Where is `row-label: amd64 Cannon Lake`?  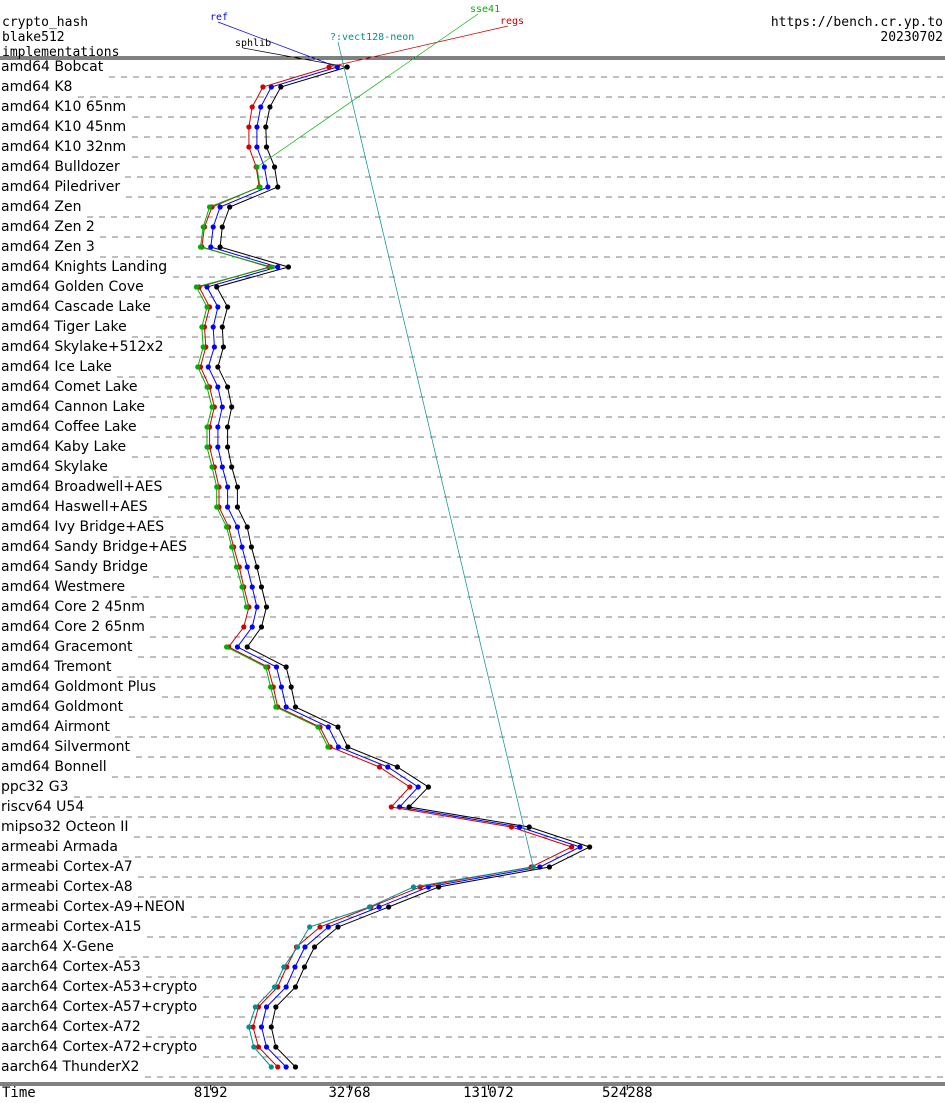 row-label: amd64 Cannon Lake is located at coordinates (73, 407).